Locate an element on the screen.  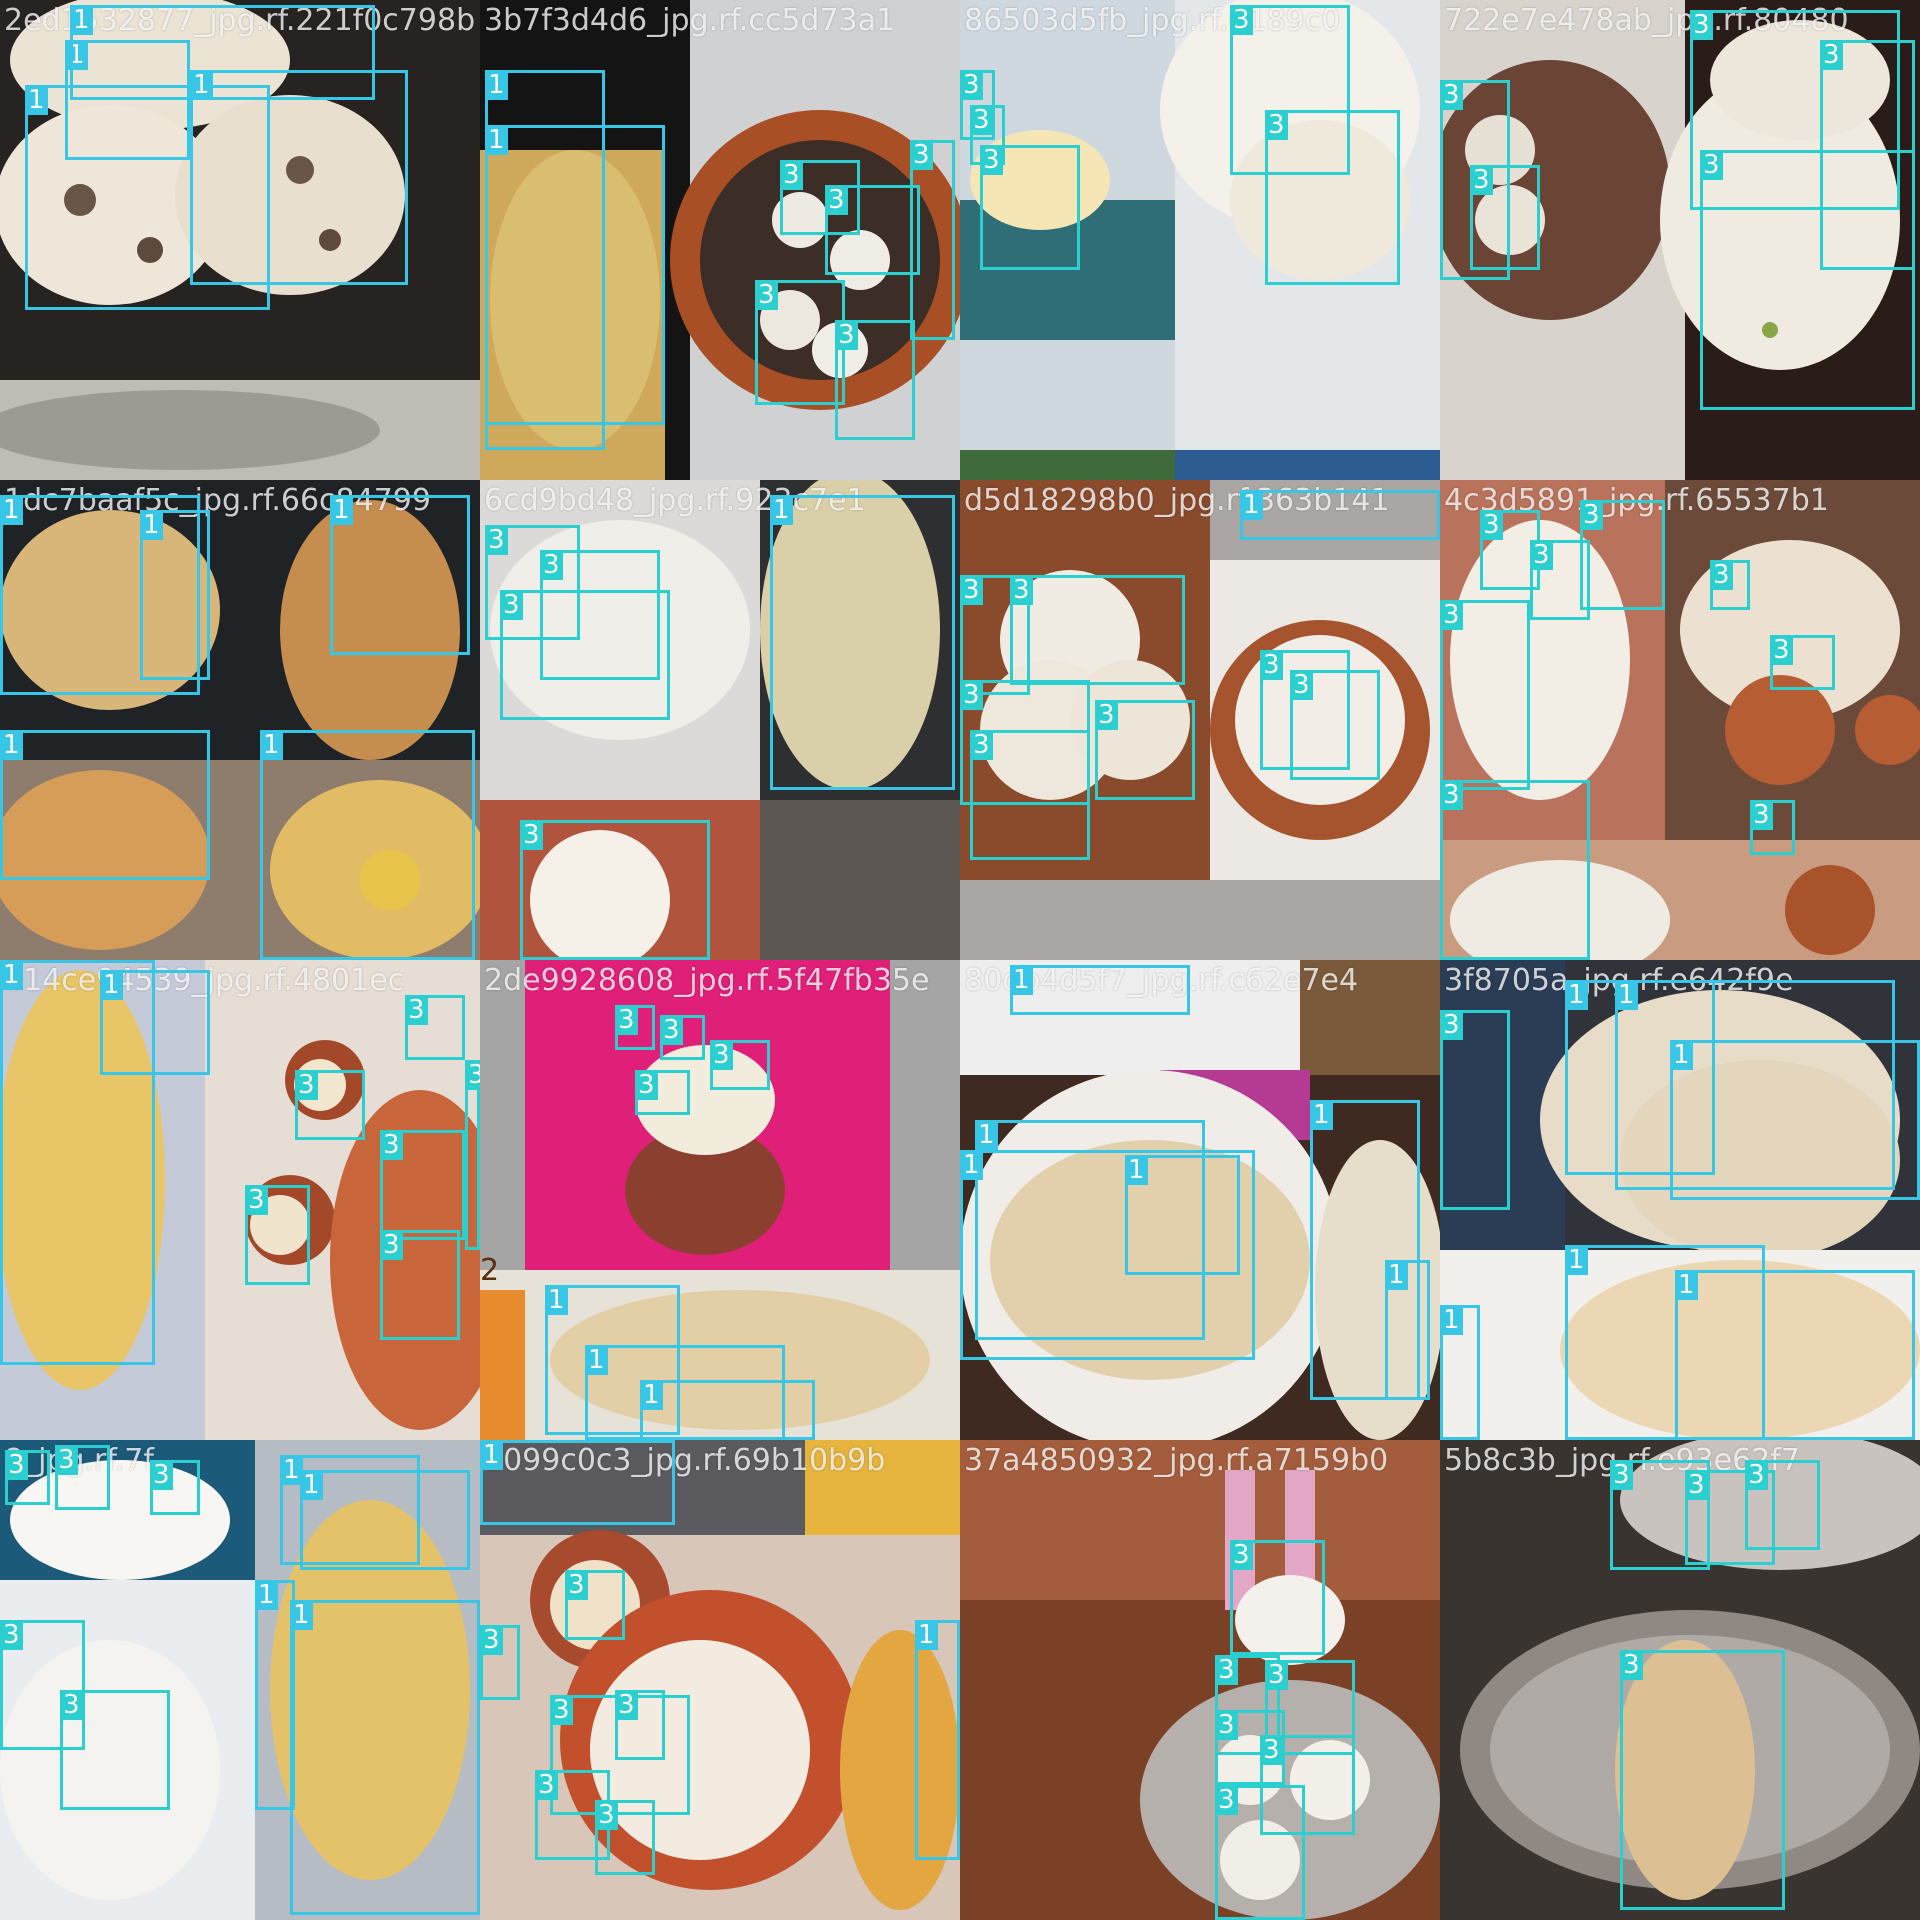
tile-4: 722e7e478ab_jpg.rf.80480 3 3 3 3 3 is located at coordinates (1680, 240).